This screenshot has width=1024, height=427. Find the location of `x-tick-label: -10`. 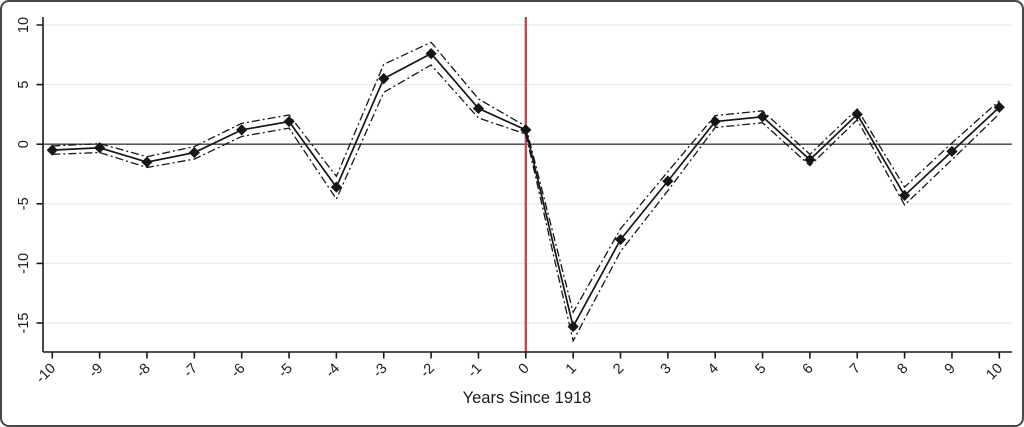

x-tick-label: -10 is located at coordinates (46, 374).